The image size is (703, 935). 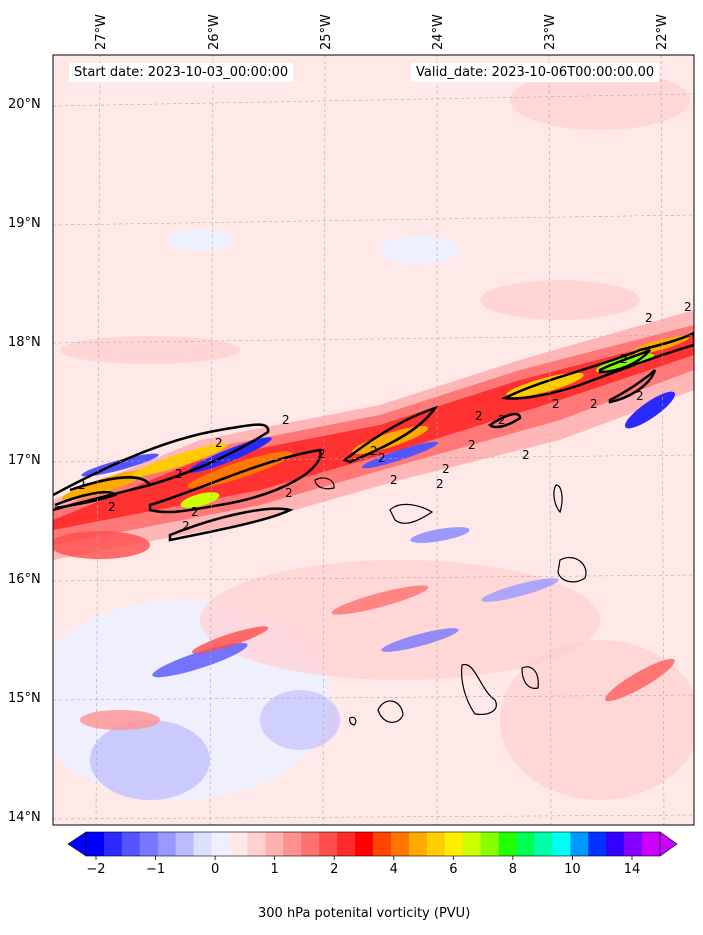 What do you see at coordinates (24, 579) in the screenshot?
I see `lat-label-16n: 16°N` at bounding box center [24, 579].